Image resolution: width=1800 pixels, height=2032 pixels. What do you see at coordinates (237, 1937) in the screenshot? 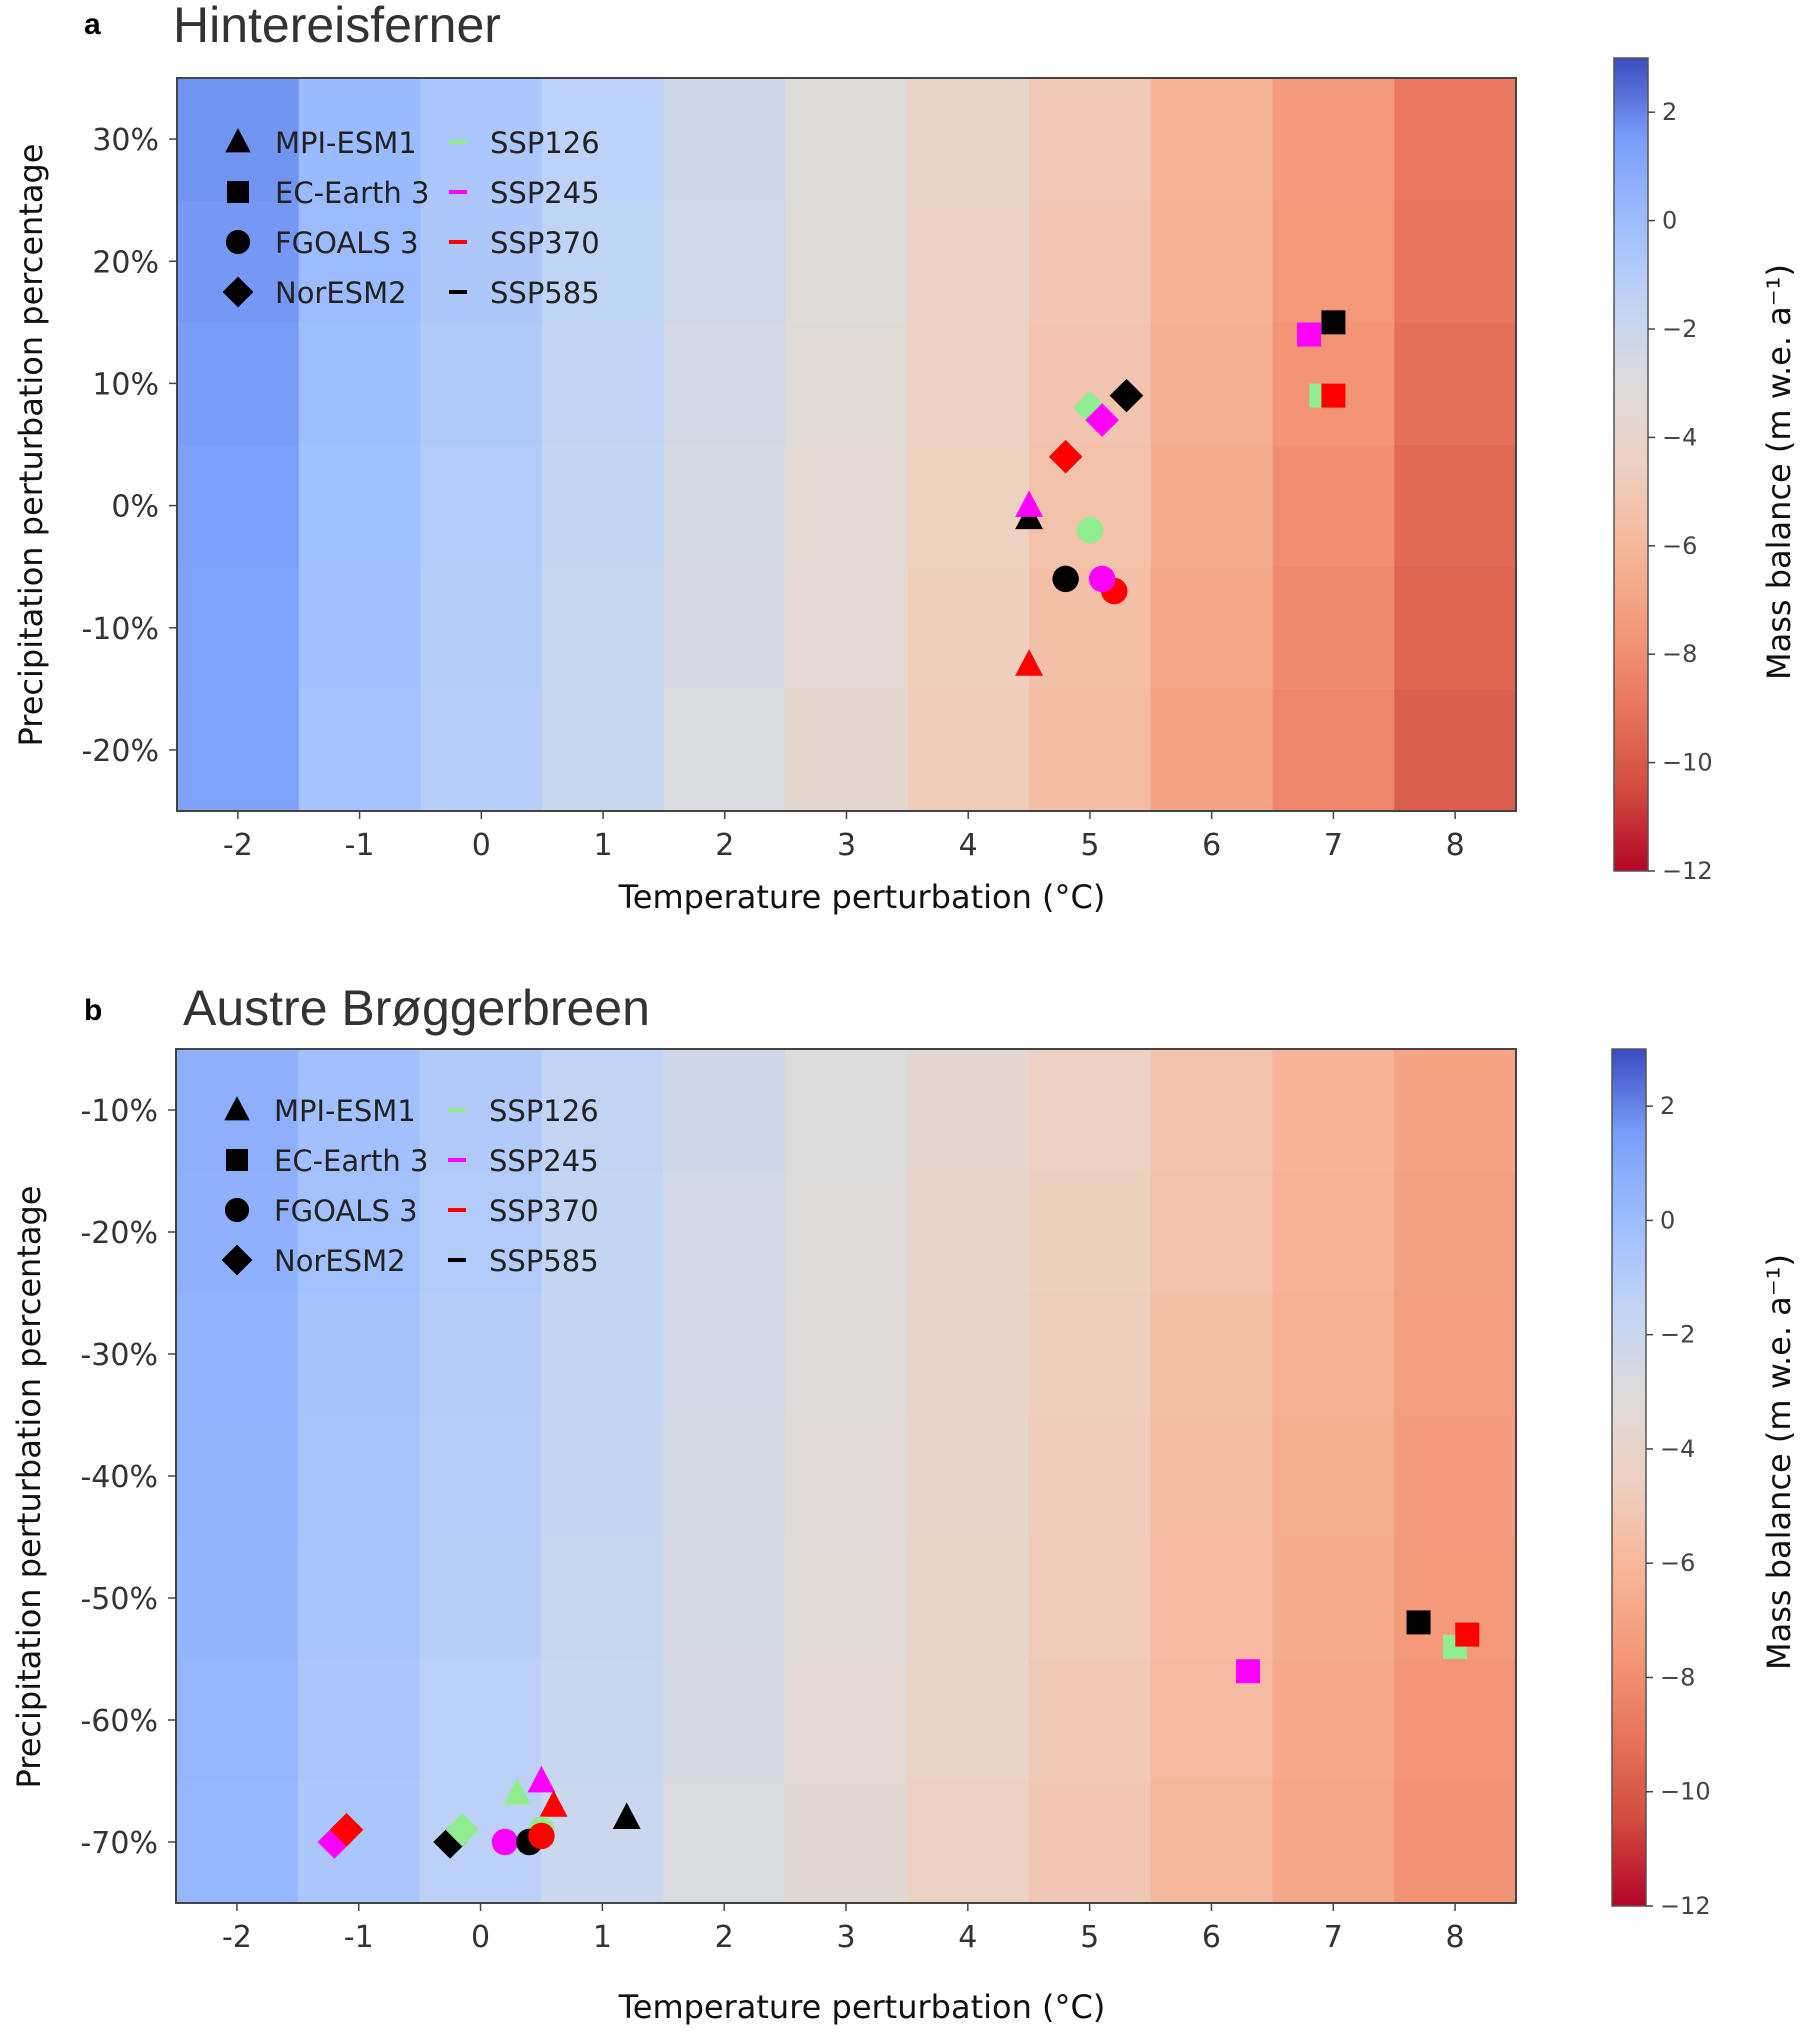
I see `x-tick-label: -2` at bounding box center [237, 1937].